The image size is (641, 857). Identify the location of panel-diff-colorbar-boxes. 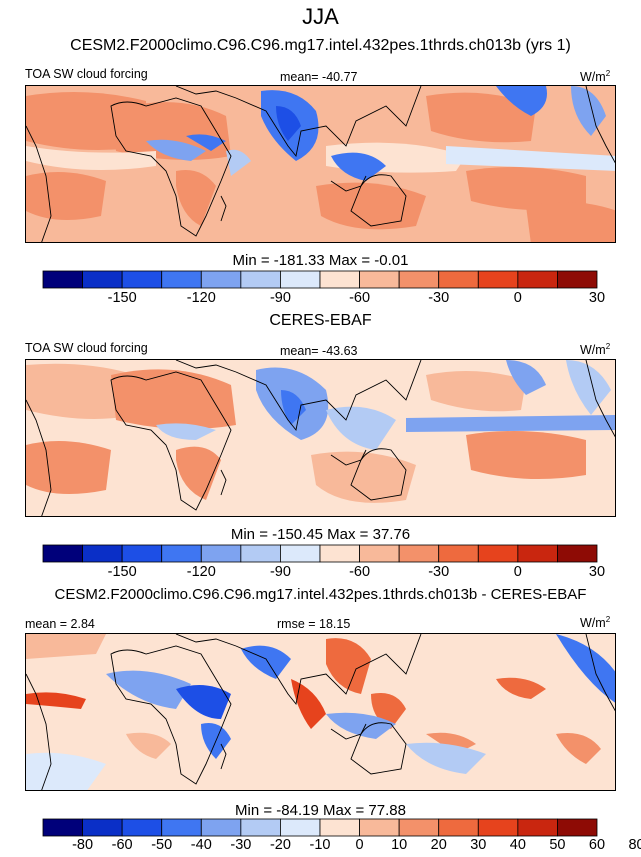
(320, 827).